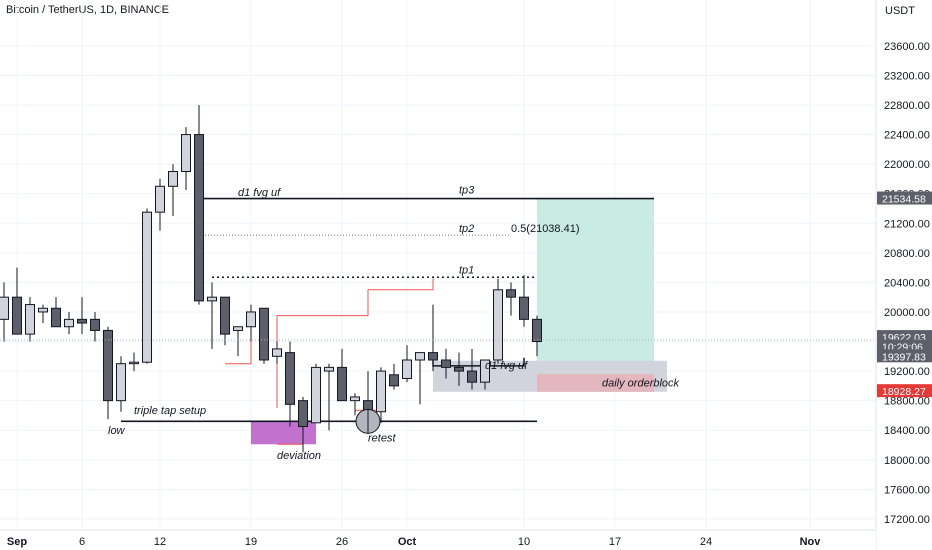 The width and height of the screenshot is (932, 550). What do you see at coordinates (506, 366) in the screenshot?
I see `d1-fvg-uf-bottom-label: d1 fvg uf` at bounding box center [506, 366].